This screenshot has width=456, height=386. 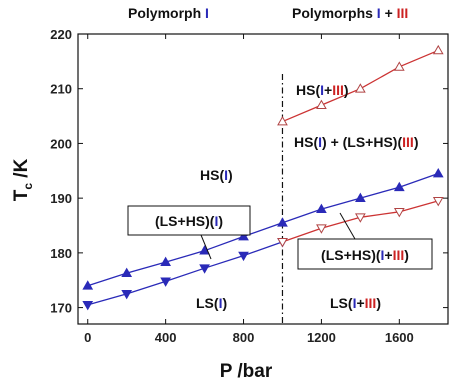 What do you see at coordinates (168, 13) in the screenshot?
I see `header-left: Polymorph I` at bounding box center [168, 13].